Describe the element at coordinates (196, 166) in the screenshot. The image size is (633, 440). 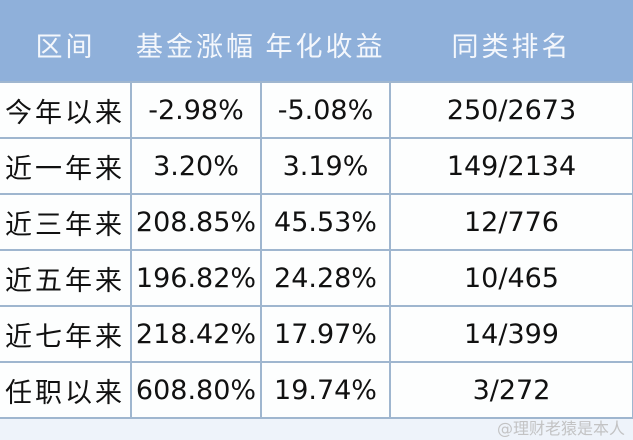
I see `cell-fund-gain: 3.20%` at that location.